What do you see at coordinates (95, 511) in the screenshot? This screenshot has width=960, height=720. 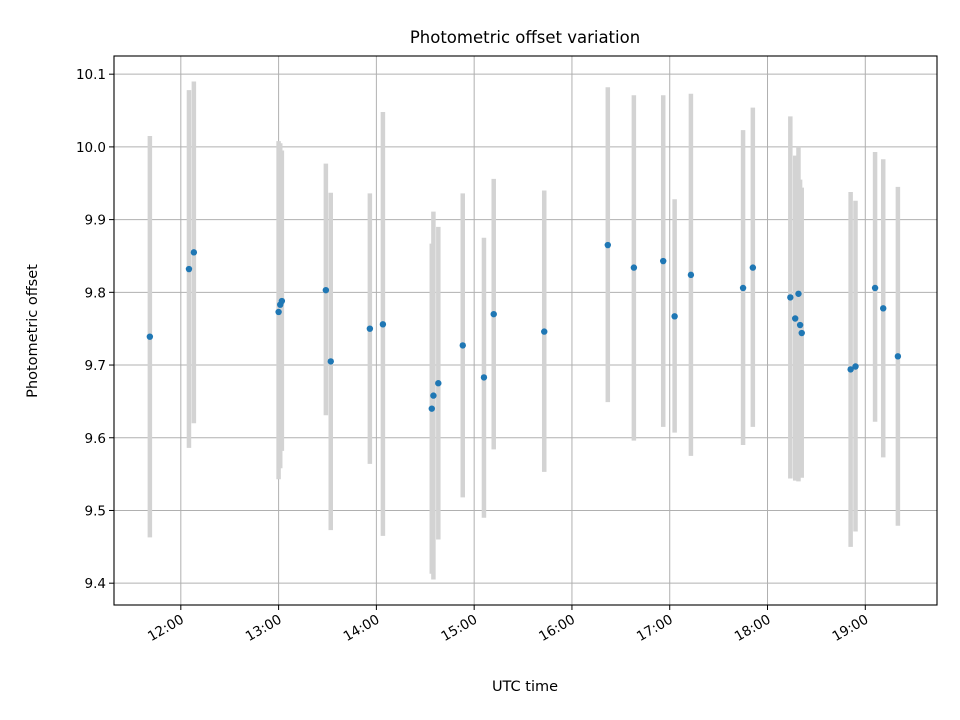 I see `y-tick-label: 9.5` at bounding box center [95, 511].